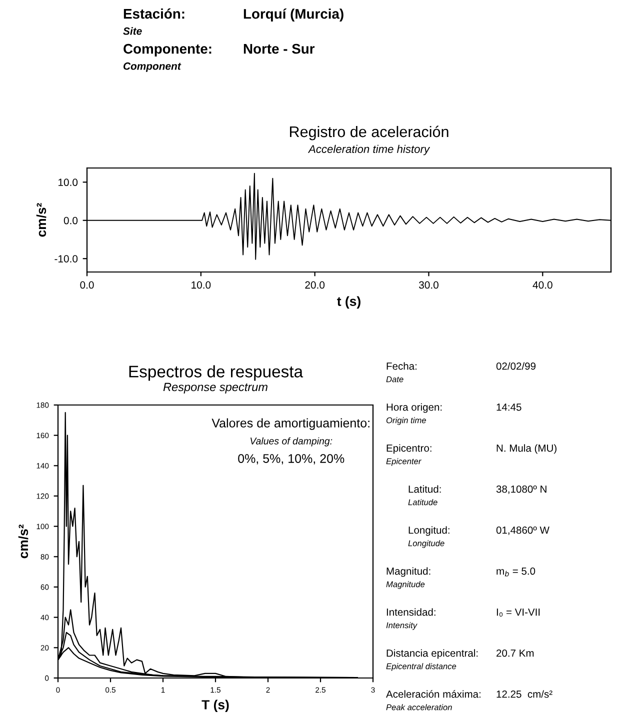  Describe the element at coordinates (154, 13) in the screenshot. I see `text: Estación:` at that location.